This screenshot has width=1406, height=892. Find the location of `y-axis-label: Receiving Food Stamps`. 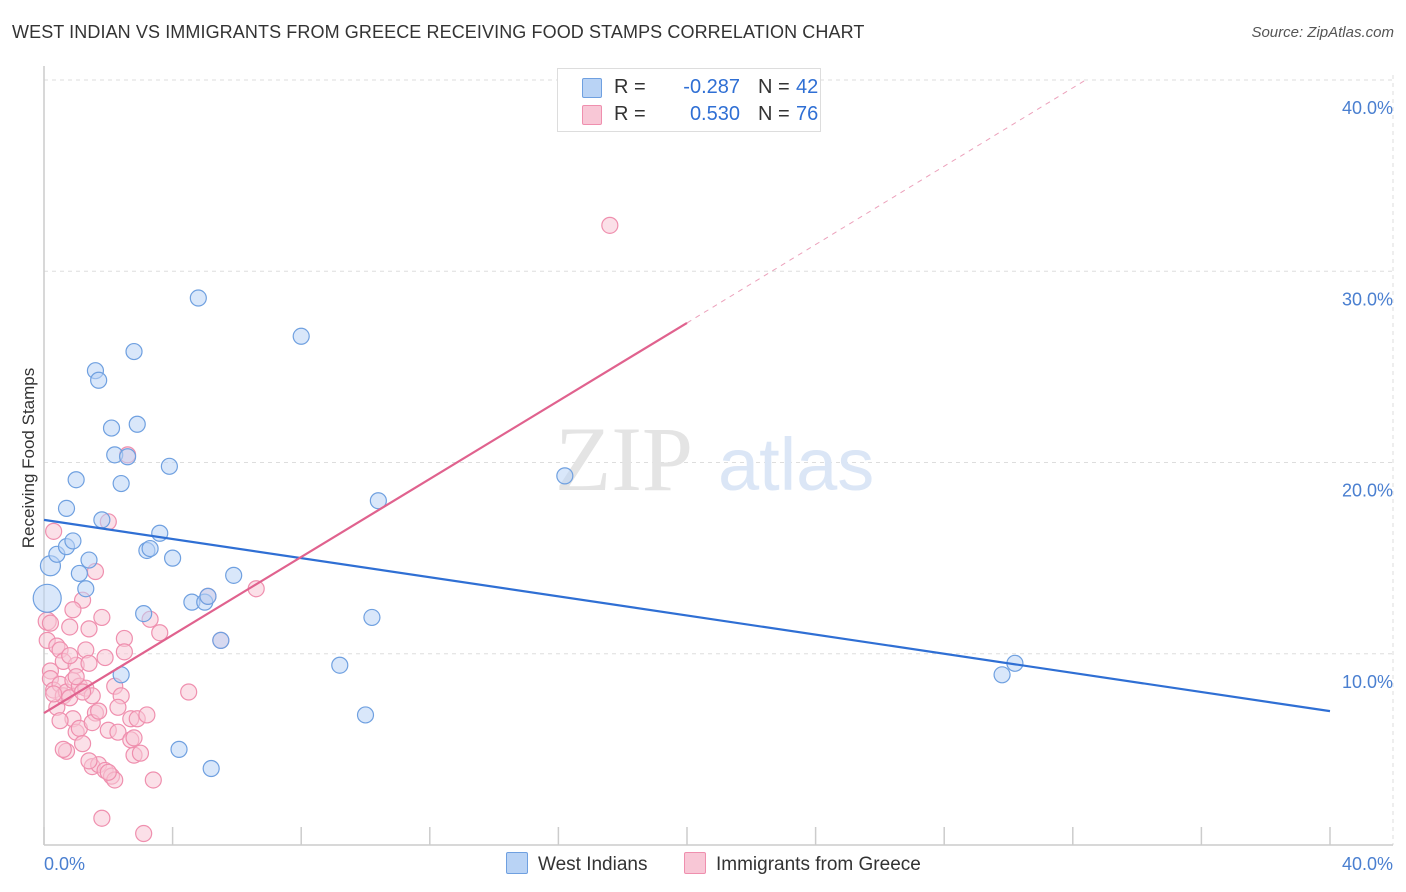

y-axis-label: Receiving Food Stamps is located at coordinates (28, 458).